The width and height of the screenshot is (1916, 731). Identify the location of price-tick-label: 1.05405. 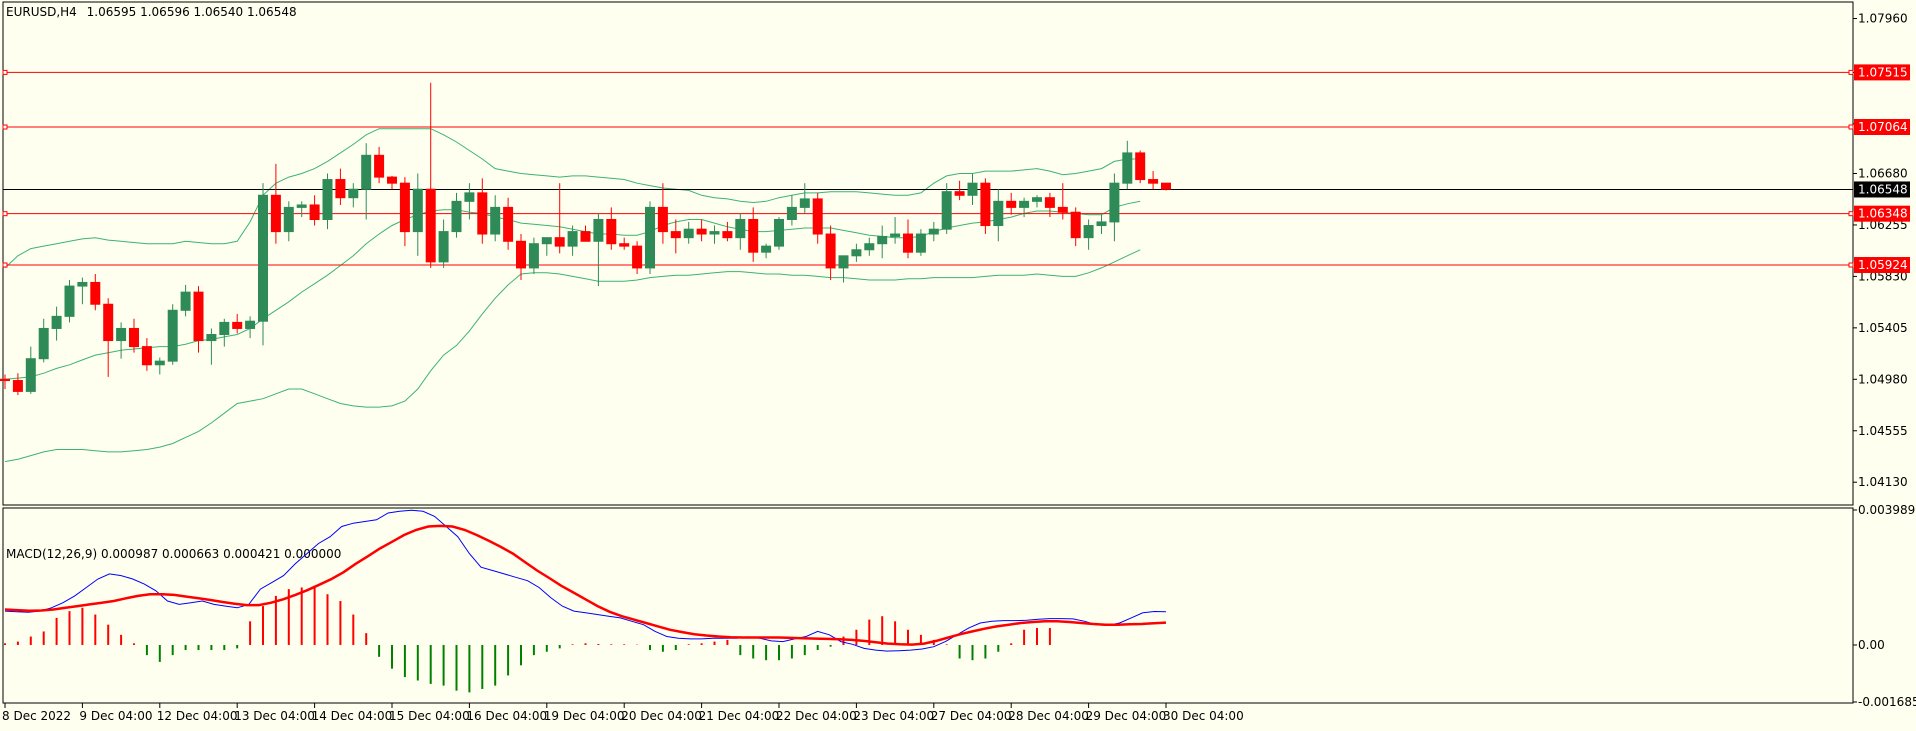
(1883, 328).